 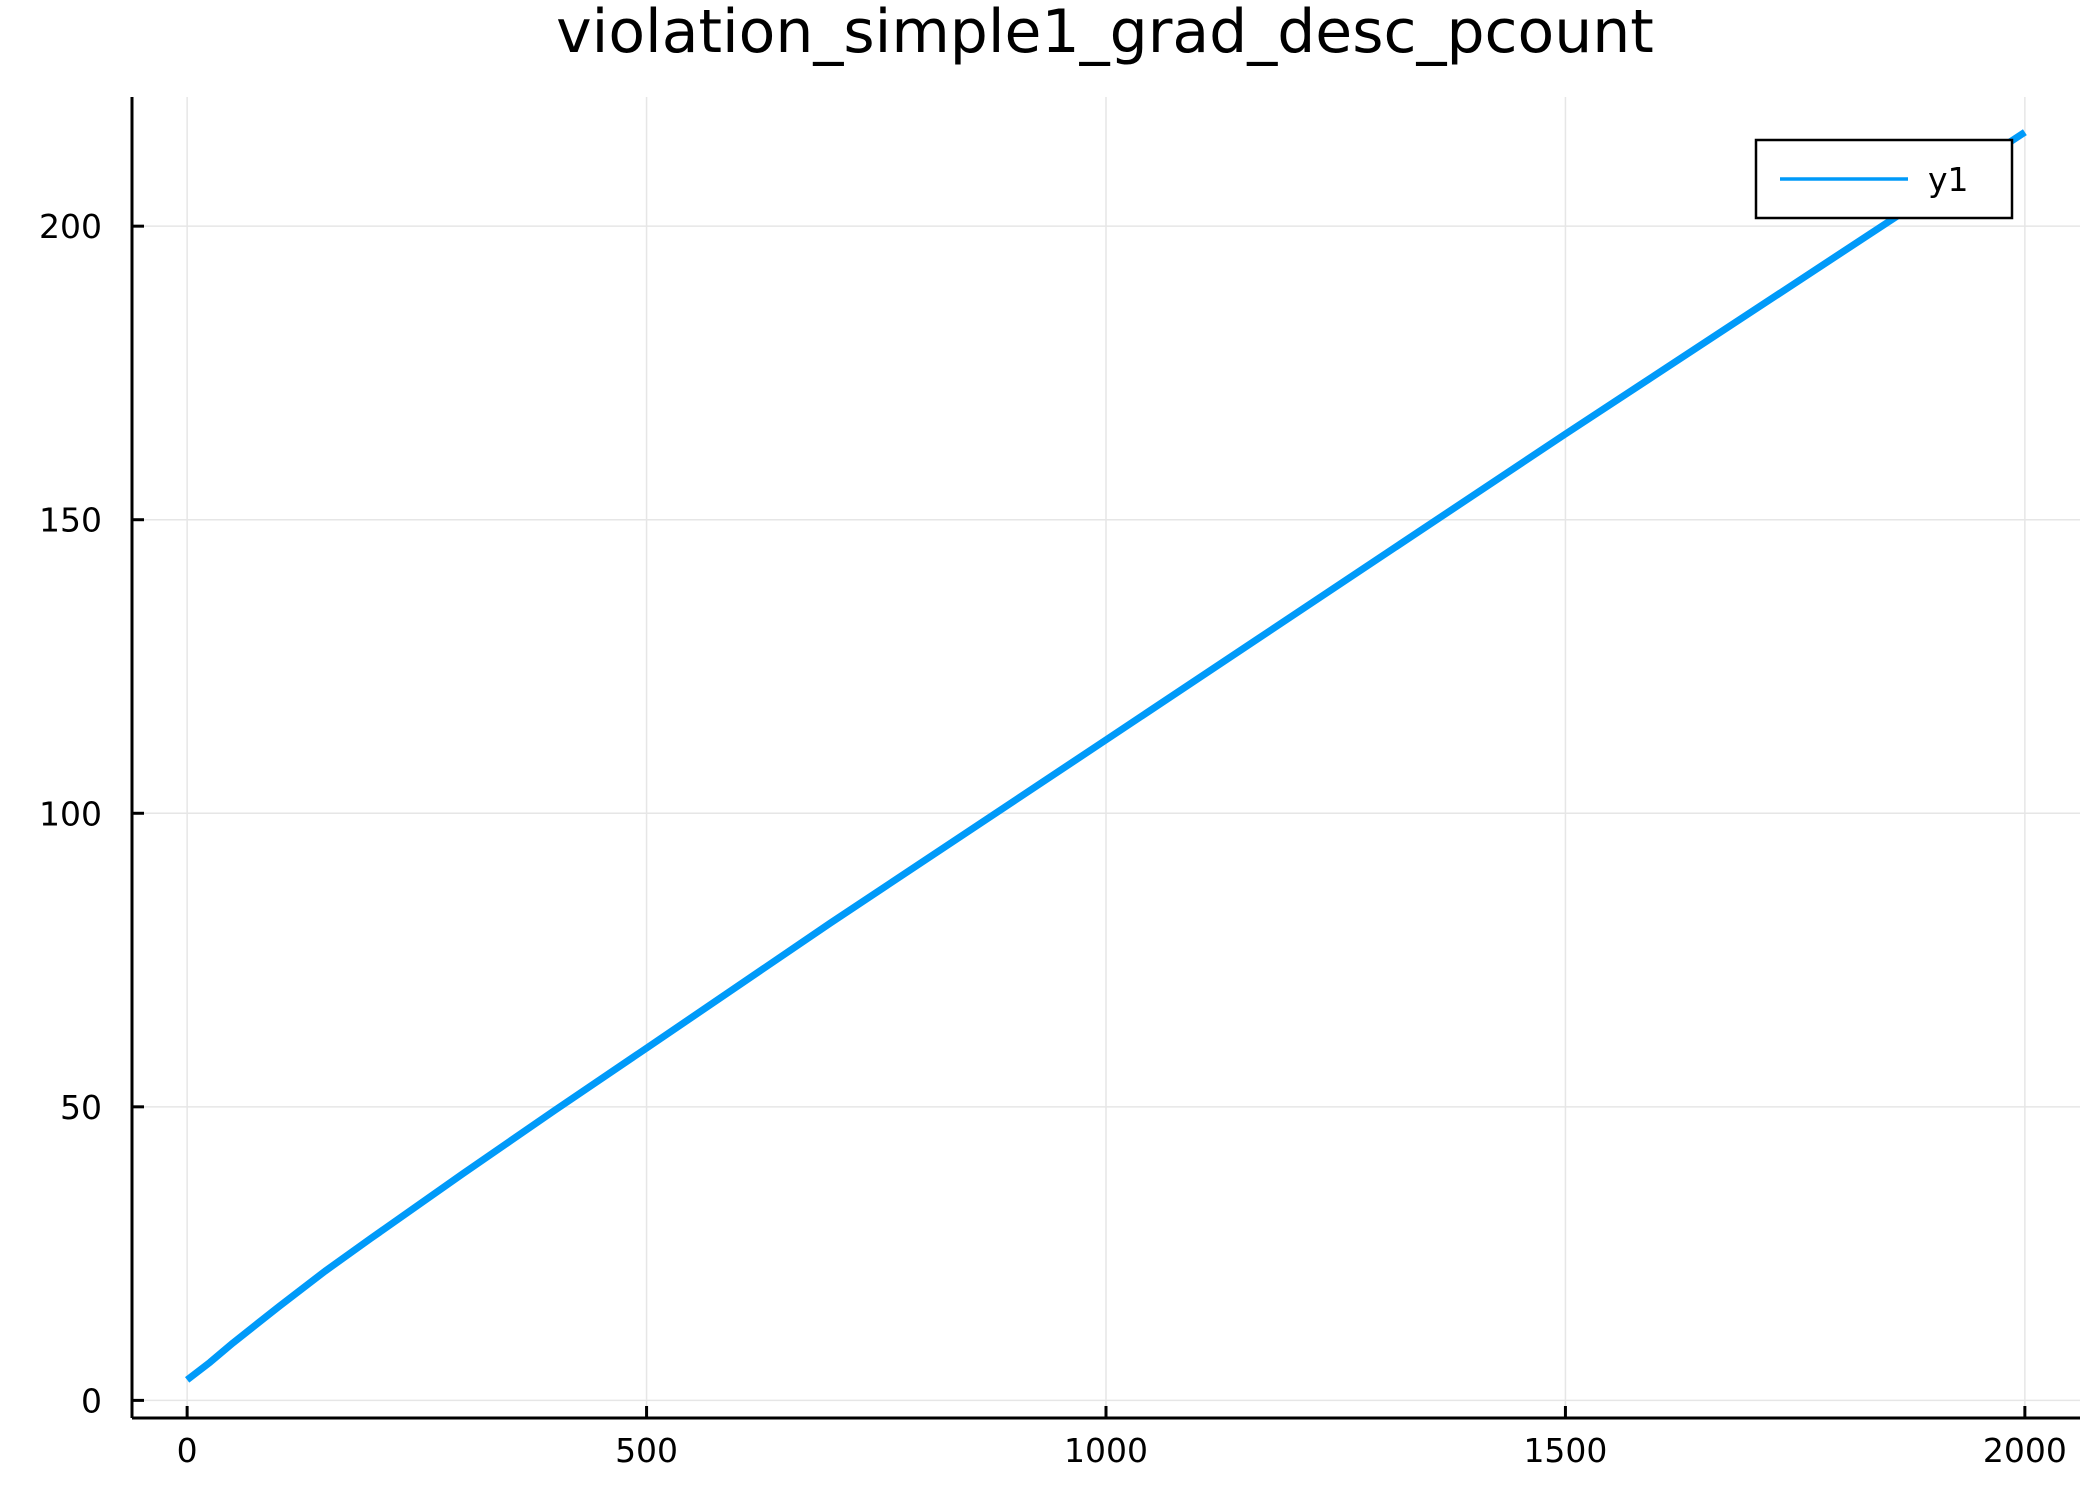 What do you see at coordinates (1105, 33) in the screenshot?
I see `chart-title: violation_simple1_grad_desc_pcount` at bounding box center [1105, 33].